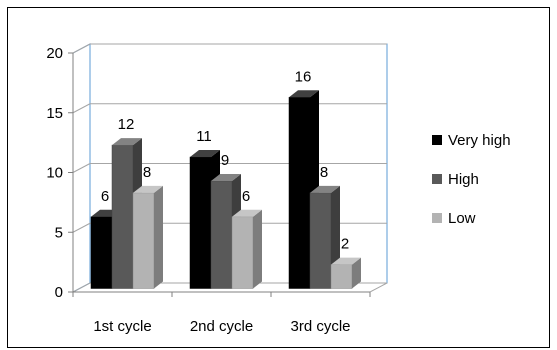  What do you see at coordinates (225, 160) in the screenshot?
I see `data-label: 9` at bounding box center [225, 160].